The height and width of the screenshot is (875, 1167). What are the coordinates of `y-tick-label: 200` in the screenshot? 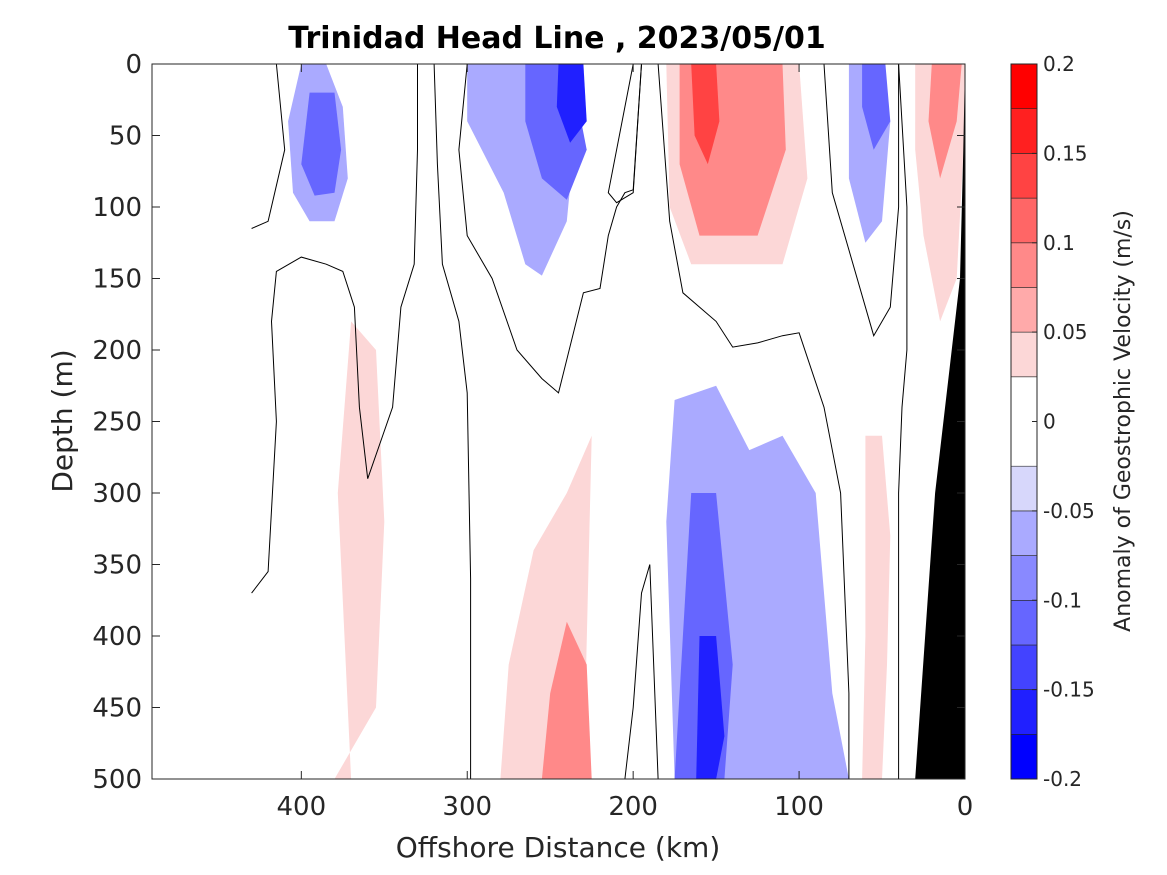 It's located at (117, 351).